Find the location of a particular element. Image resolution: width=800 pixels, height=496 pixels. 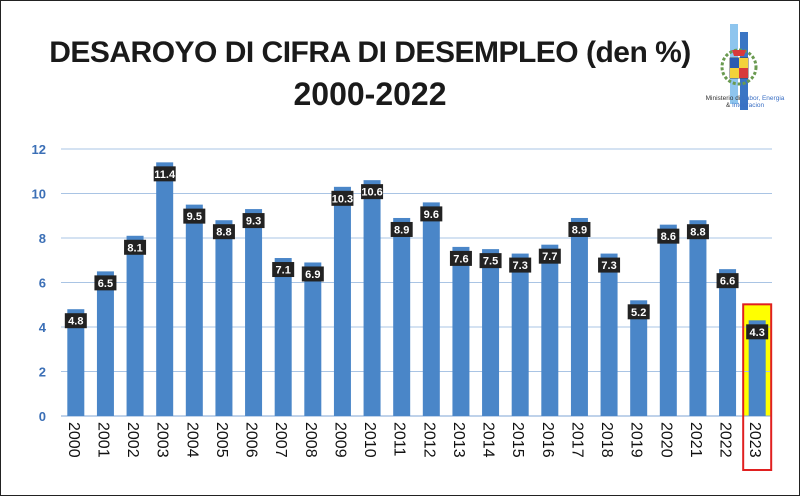

x-tick-label: 2016 is located at coordinates (547, 440).